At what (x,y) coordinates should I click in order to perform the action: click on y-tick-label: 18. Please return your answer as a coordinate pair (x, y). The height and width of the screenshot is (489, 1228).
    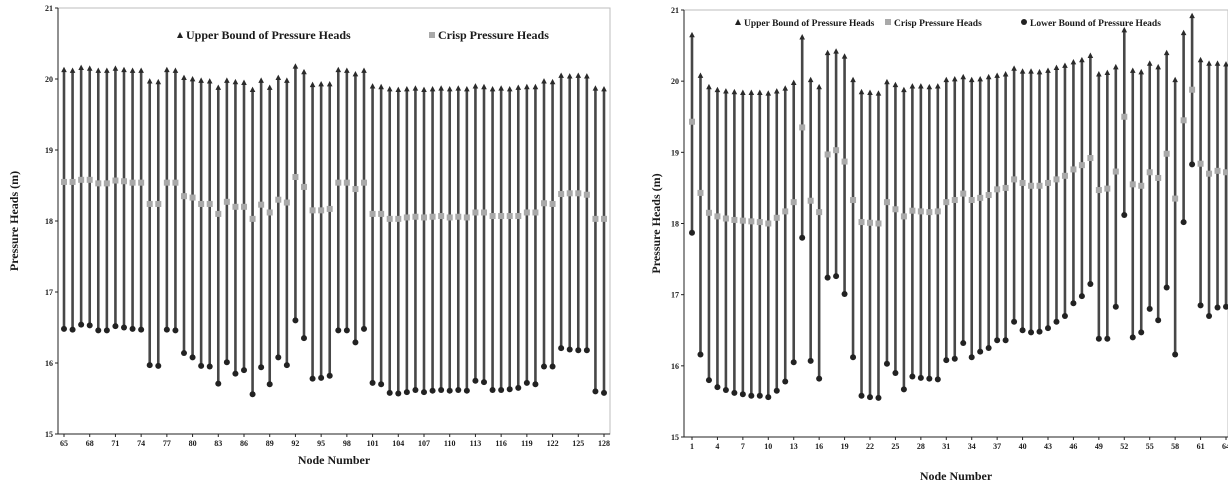
    Looking at the image, I should click on (49, 221).